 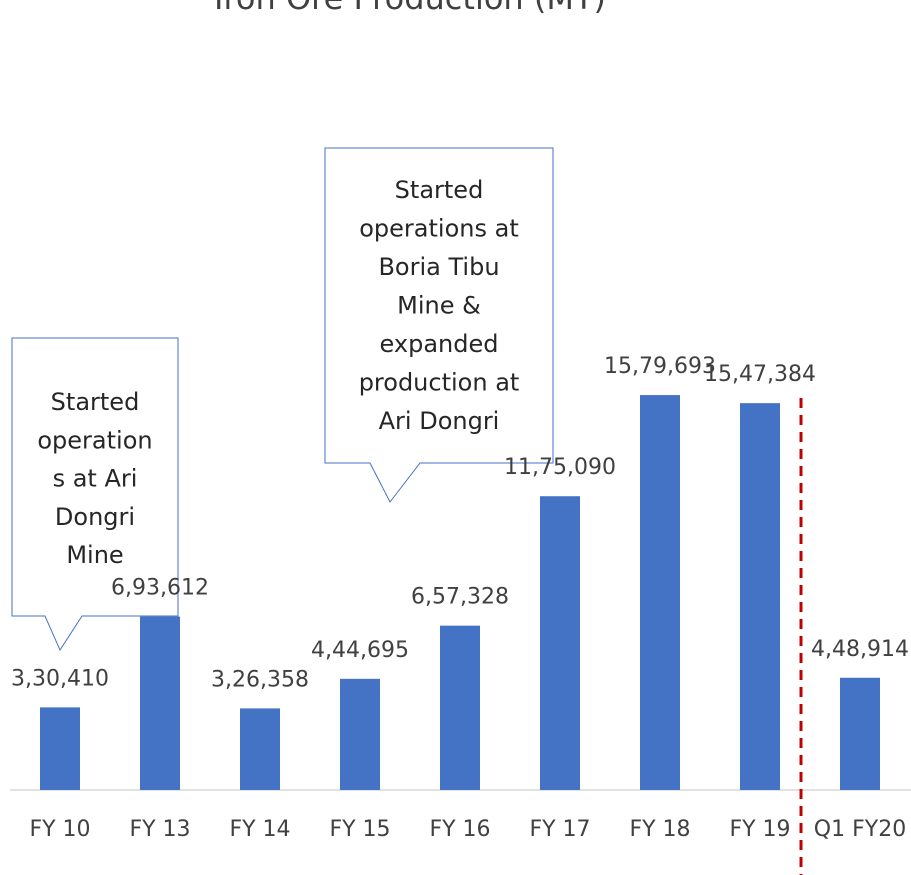 I want to click on annotation-line: Ari Dongri, so click(x=439, y=421).